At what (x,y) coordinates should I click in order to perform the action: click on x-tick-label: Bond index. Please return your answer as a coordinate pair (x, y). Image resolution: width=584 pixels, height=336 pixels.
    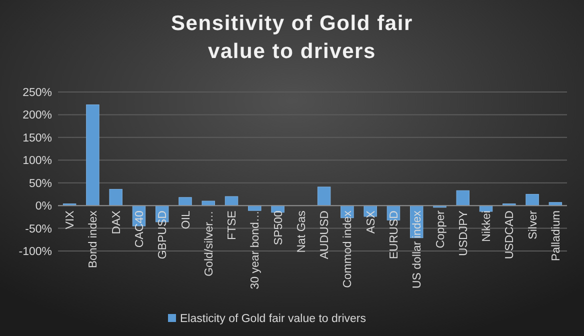
    Looking at the image, I should click on (94, 239).